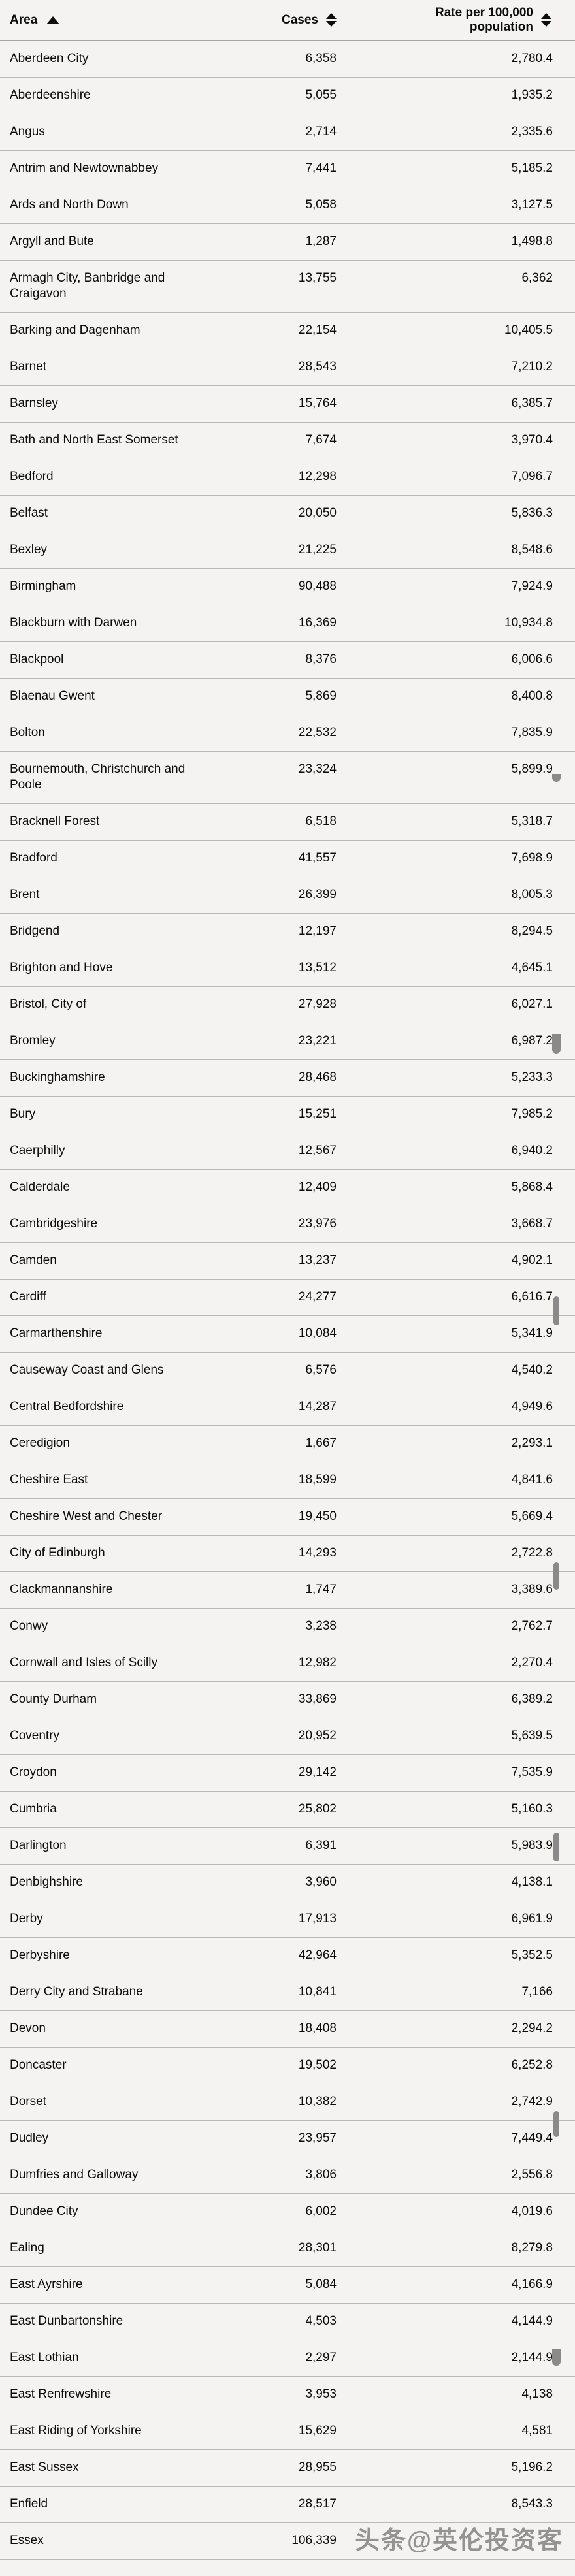  What do you see at coordinates (456, 404) in the screenshot?
I see `rate-cell: 6,385.7` at bounding box center [456, 404].